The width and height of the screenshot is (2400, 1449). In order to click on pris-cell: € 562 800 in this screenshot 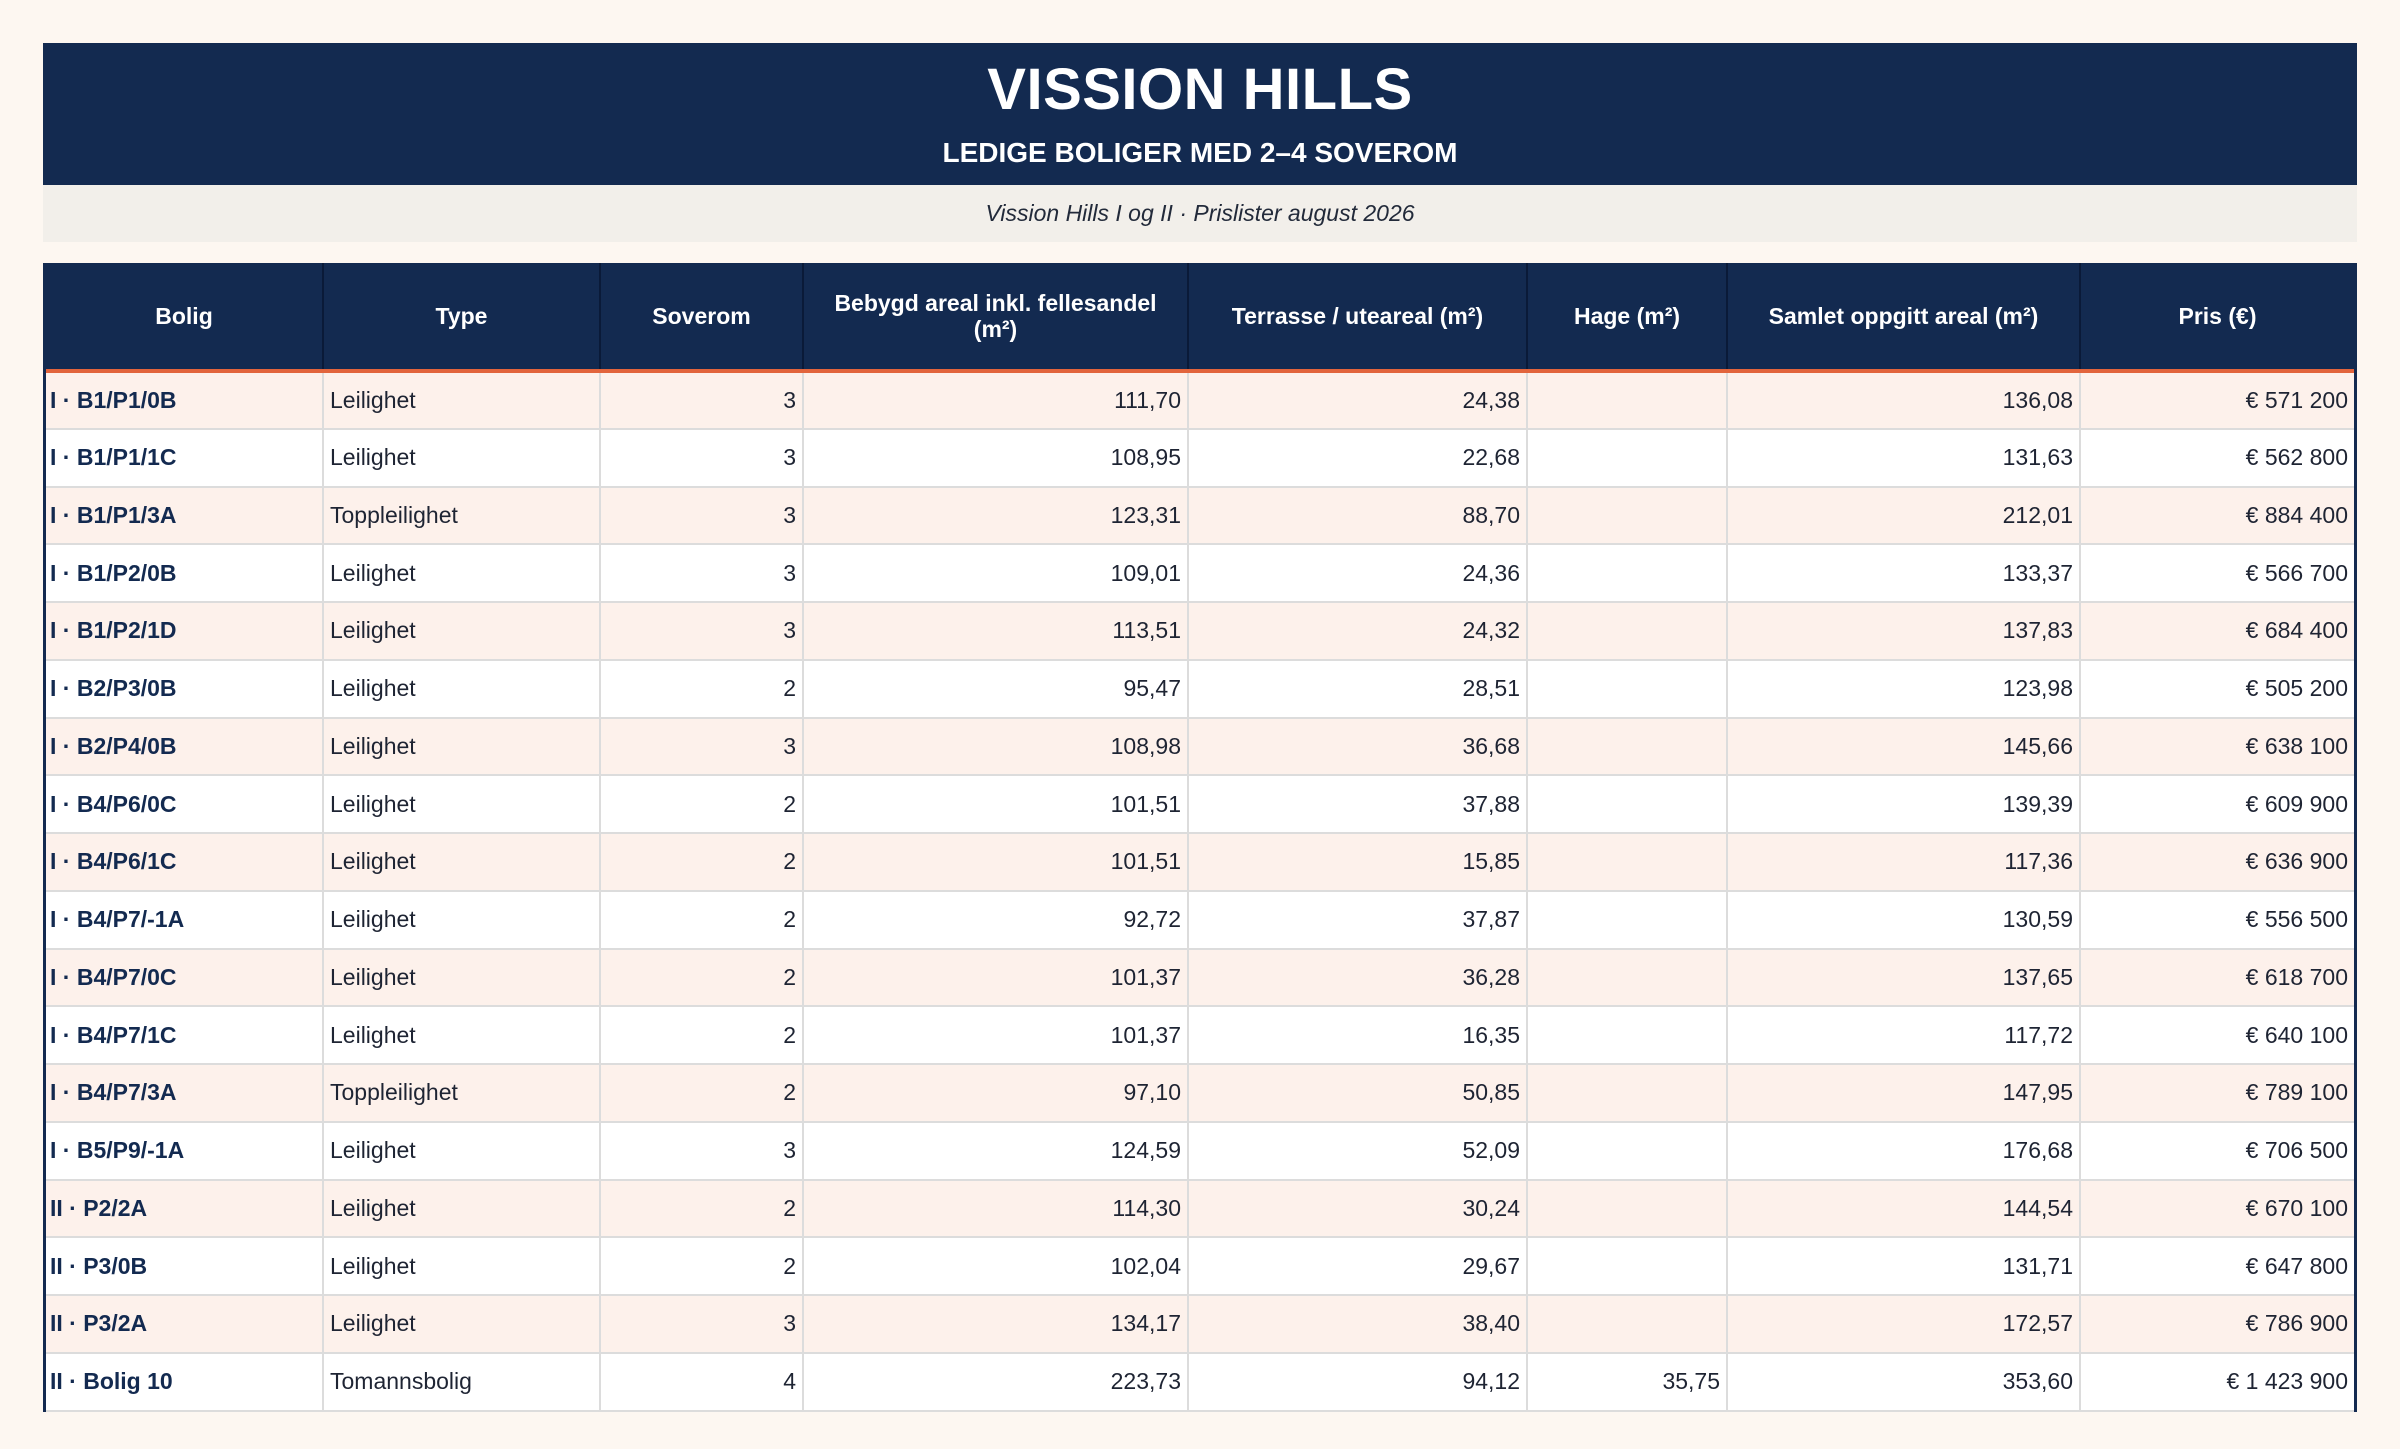, I will do `click(2217, 458)`.